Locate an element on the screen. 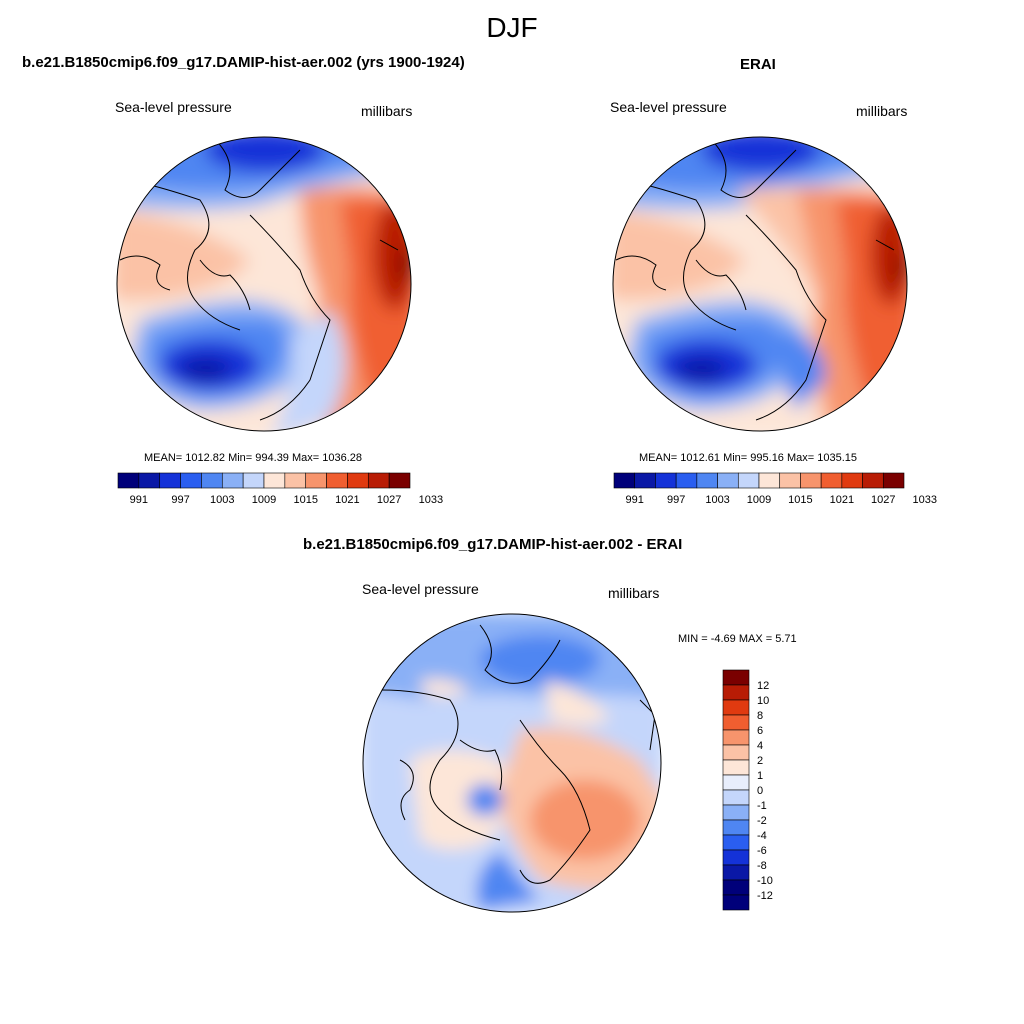  obs-coastlines is located at coordinates (755, 279).